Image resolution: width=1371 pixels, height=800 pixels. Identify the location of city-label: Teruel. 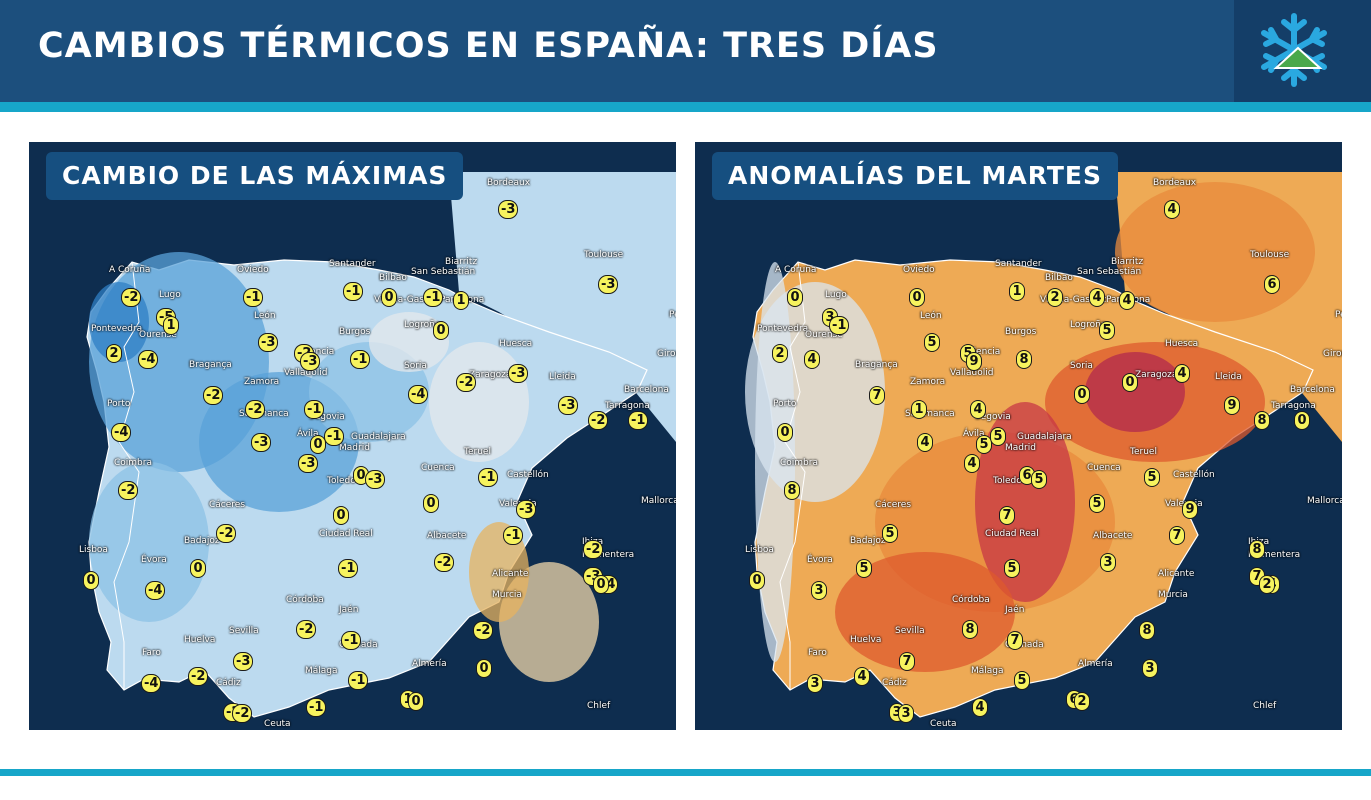
(1143, 452).